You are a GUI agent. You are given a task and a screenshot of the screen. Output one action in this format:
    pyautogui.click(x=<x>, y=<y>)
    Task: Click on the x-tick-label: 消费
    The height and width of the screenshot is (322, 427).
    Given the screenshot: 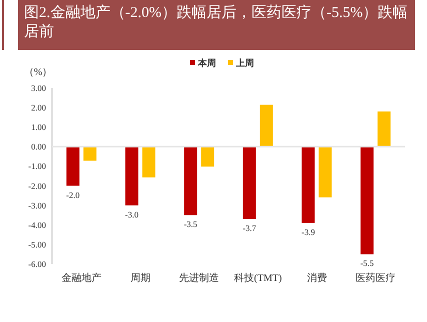 What is the action you would take?
    pyautogui.click(x=316, y=278)
    